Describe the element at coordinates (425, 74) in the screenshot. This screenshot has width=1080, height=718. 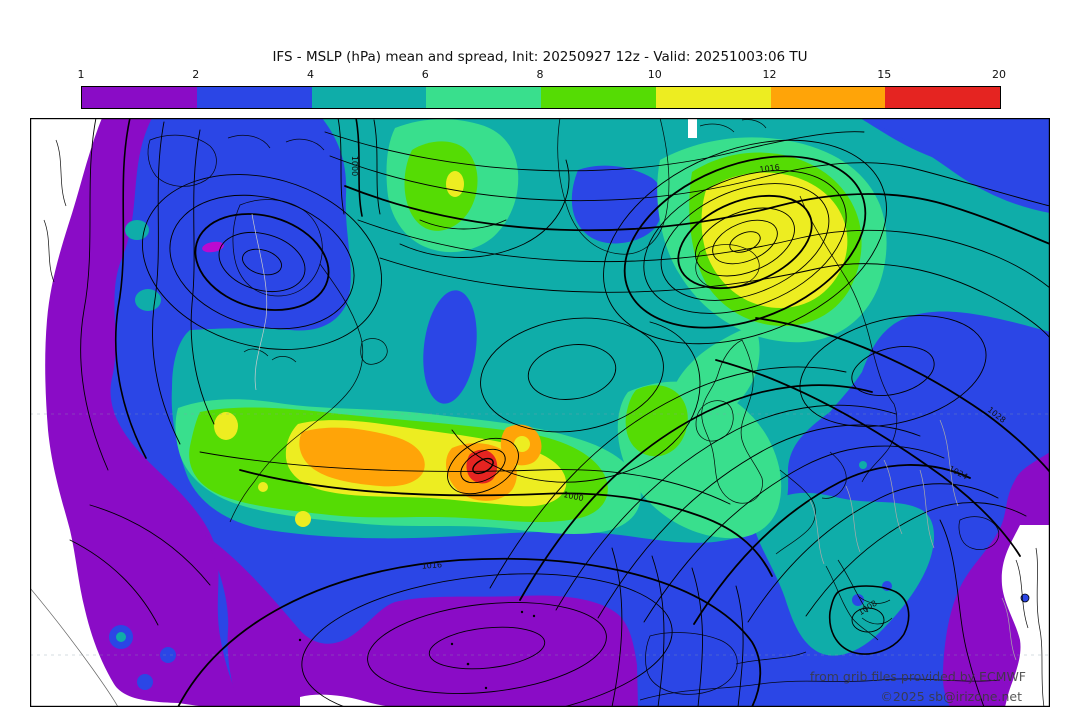
I see `colorbar-tick-label: 6` at that location.